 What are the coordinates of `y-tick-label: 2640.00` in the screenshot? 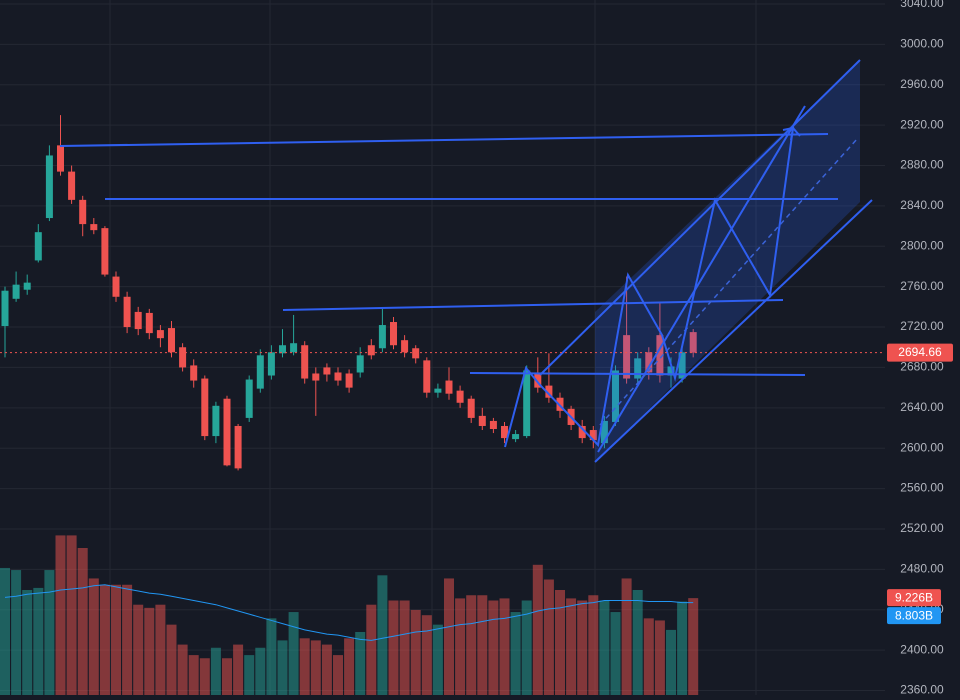 It's located at (922, 407).